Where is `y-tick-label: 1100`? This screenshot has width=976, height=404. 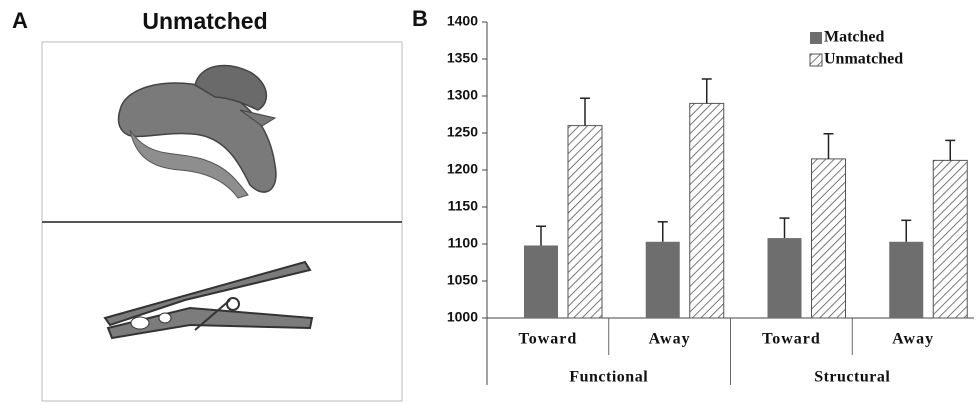
y-tick-label: 1100 is located at coordinates (463, 243).